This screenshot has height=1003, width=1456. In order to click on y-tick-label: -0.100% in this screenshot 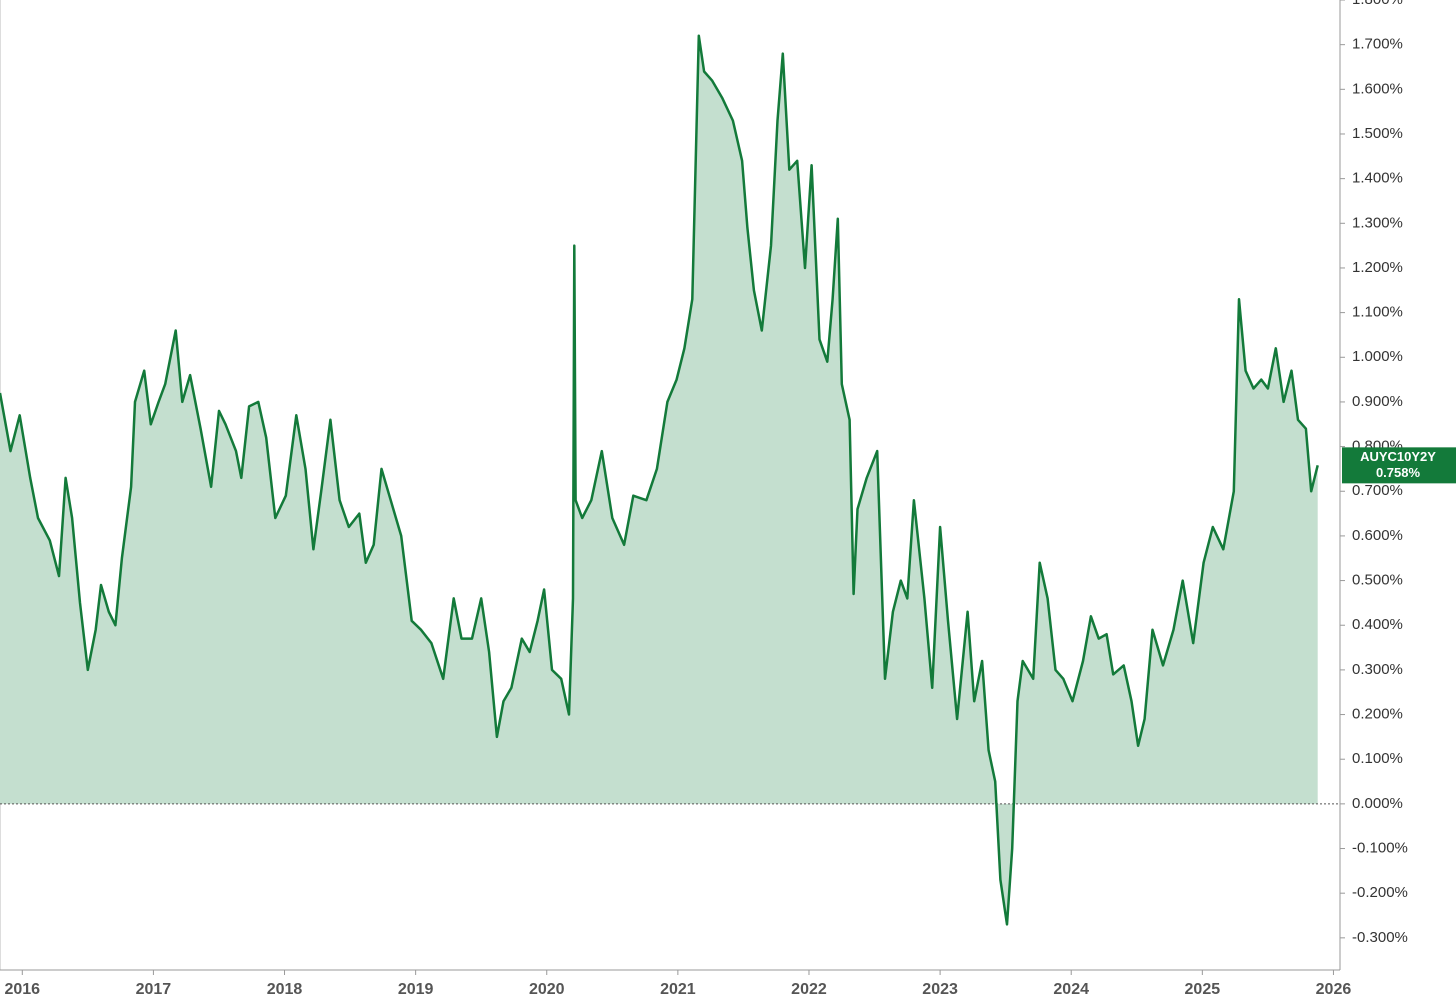, I will do `click(1380, 847)`.